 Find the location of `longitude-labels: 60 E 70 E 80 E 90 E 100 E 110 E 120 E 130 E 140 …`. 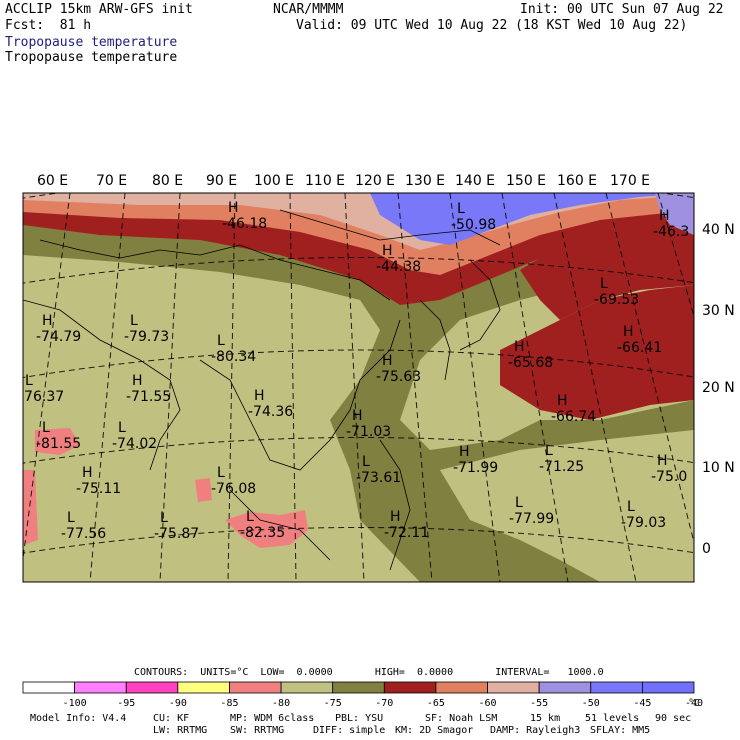

longitude-labels: 60 E 70 E 80 E 90 E 100 E 110 E 120 E 130 E 140 … is located at coordinates (343, 181).